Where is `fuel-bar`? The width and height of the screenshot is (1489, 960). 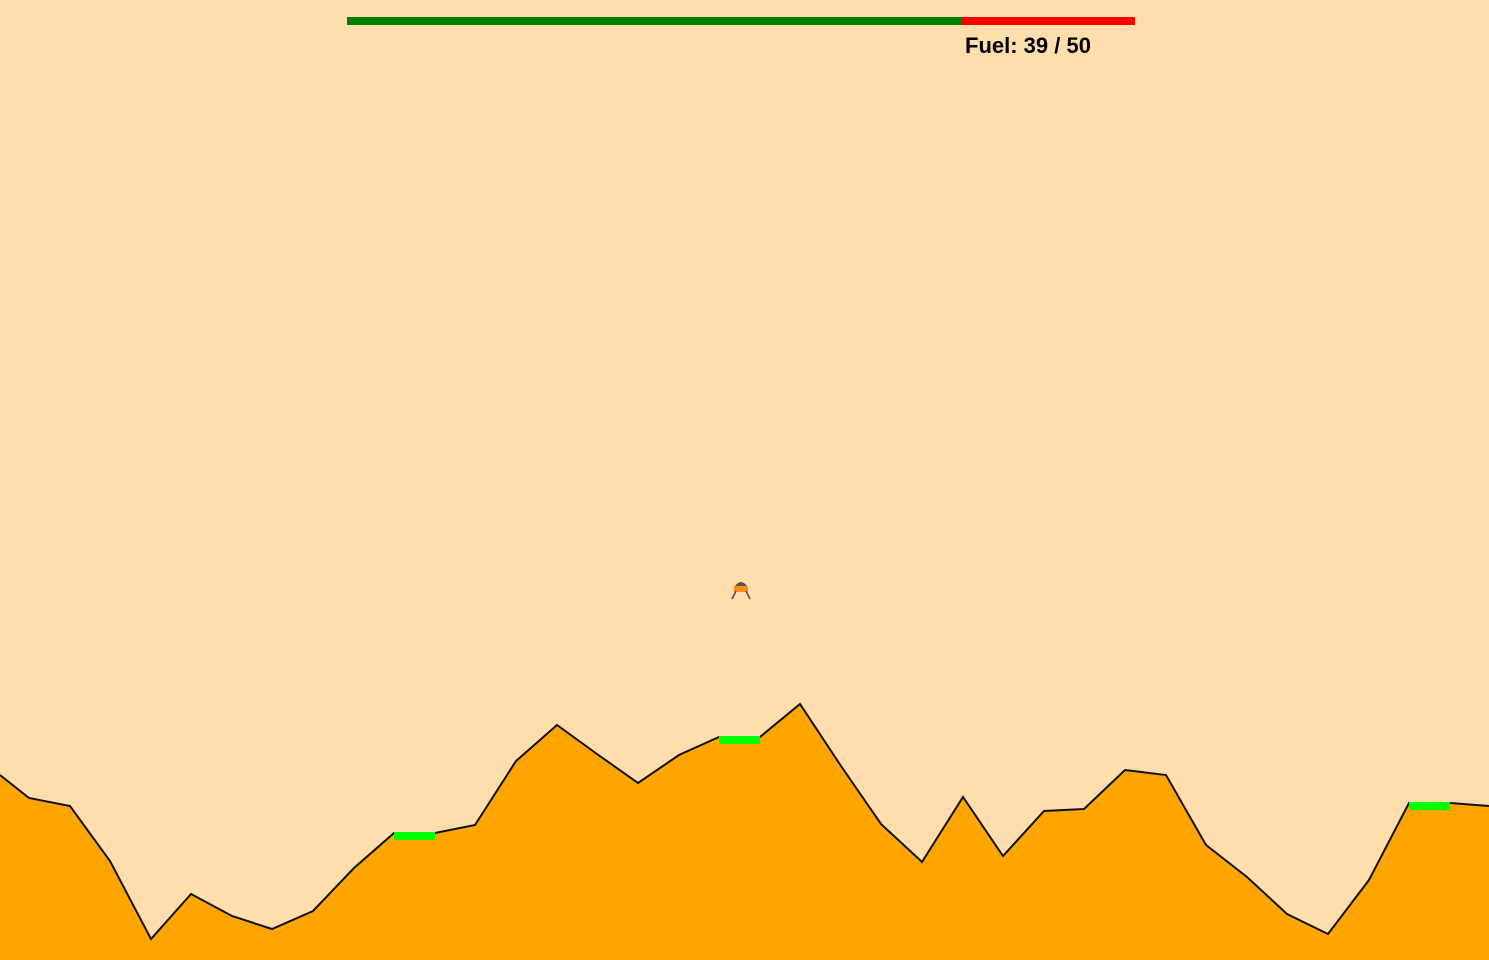
fuel-bar is located at coordinates (741, 21).